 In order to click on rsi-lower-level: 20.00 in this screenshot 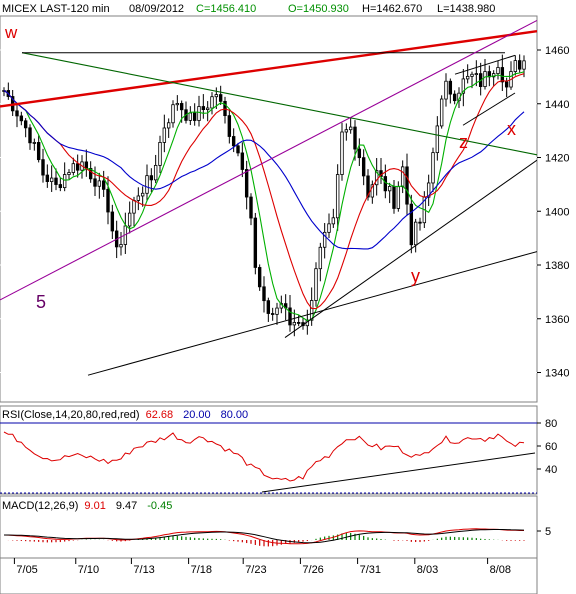, I will do `click(197, 415)`.